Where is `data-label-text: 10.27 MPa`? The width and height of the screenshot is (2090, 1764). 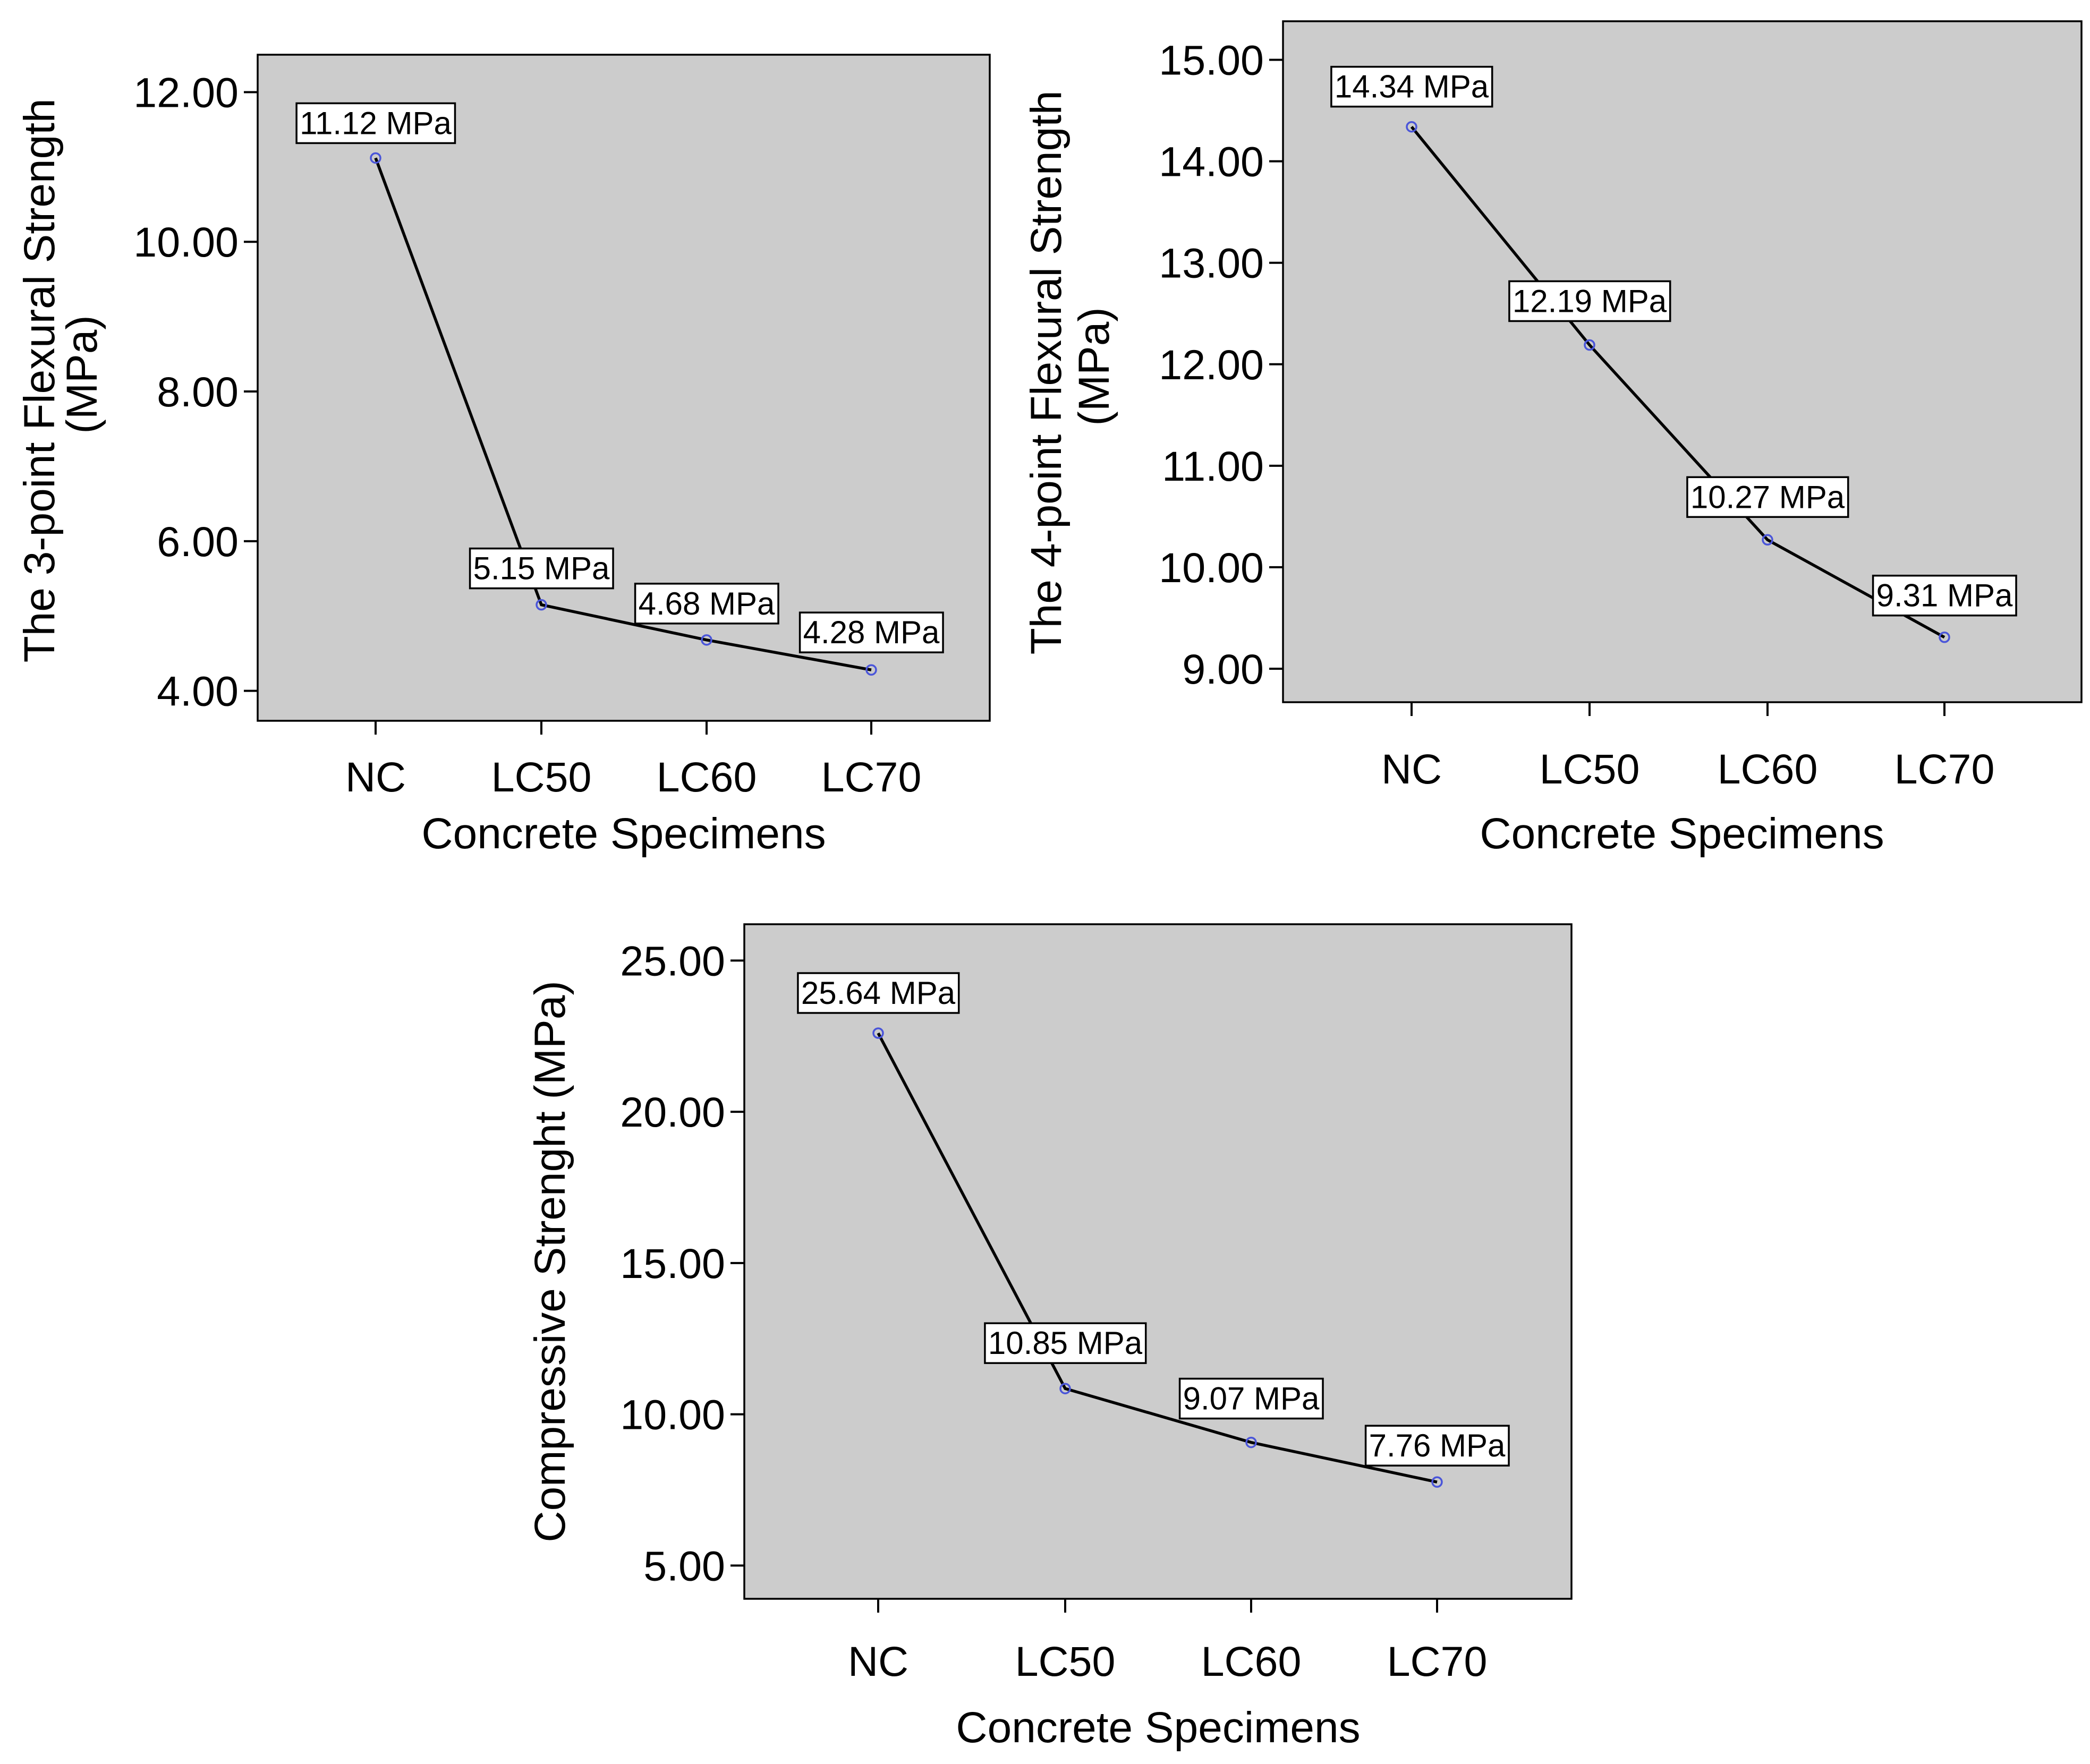
data-label-text: 10.27 MPa is located at coordinates (1767, 497).